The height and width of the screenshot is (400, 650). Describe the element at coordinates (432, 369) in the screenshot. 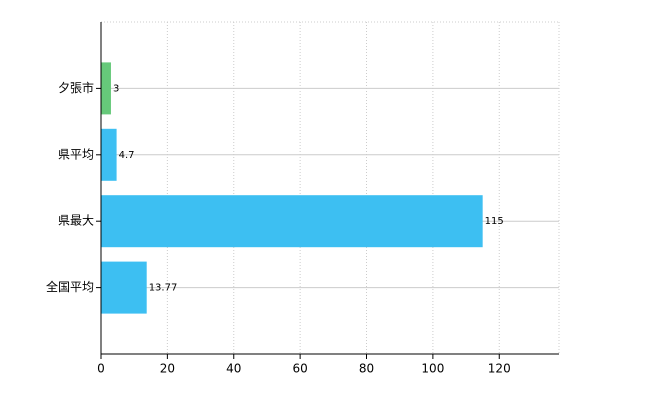

I see `x-tick-label: 100` at that location.